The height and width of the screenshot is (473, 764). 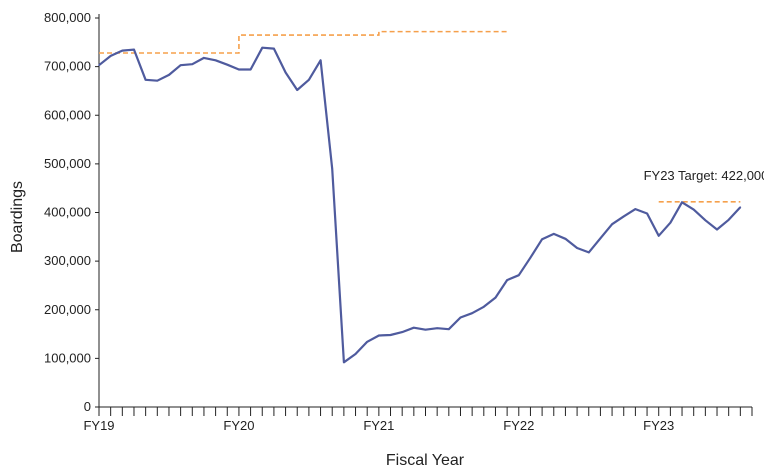 What do you see at coordinates (67, 357) in the screenshot?
I see `y-tick-label: 100,000` at bounding box center [67, 357].